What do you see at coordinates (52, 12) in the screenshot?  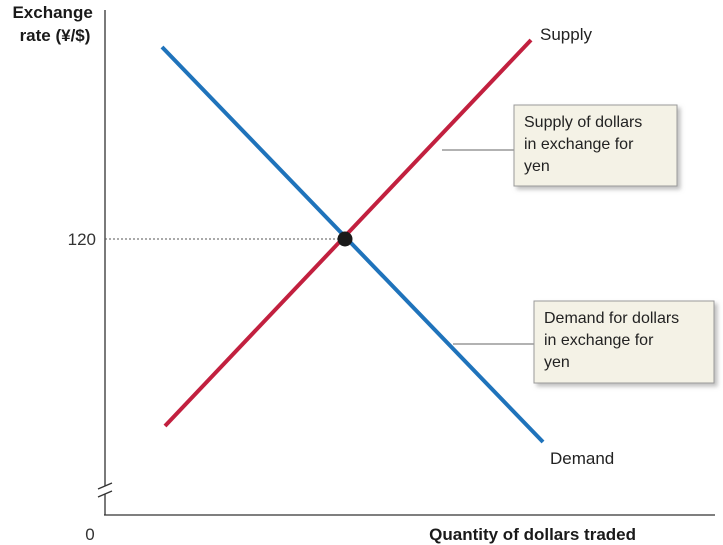 I see `y-axis-title-line-1: Exchange` at bounding box center [52, 12].